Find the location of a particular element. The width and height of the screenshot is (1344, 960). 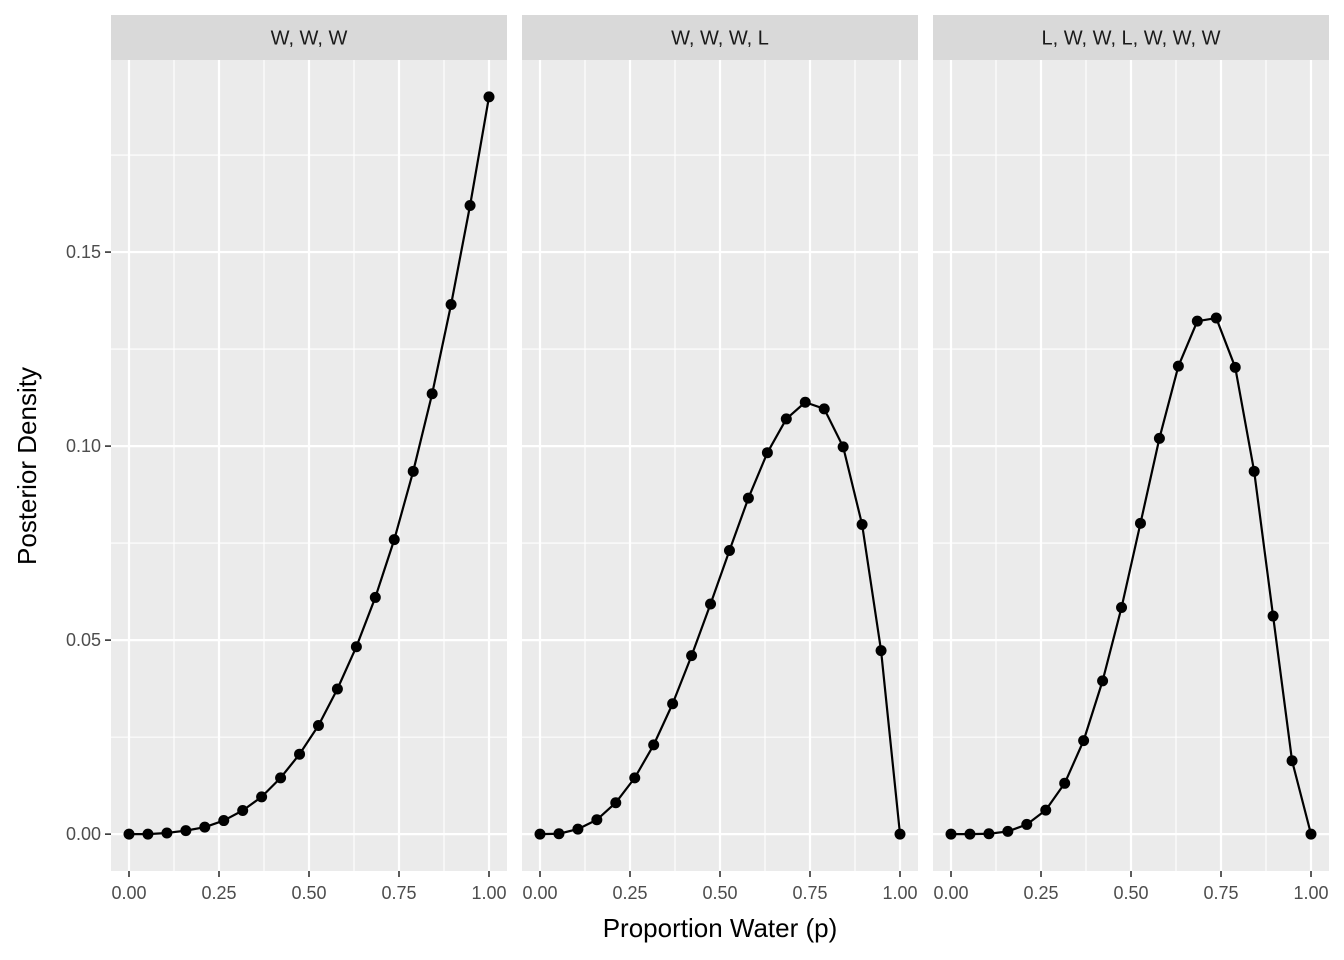

facet-strip-label: L, W, W, L, W, W, W is located at coordinates (1131, 39).